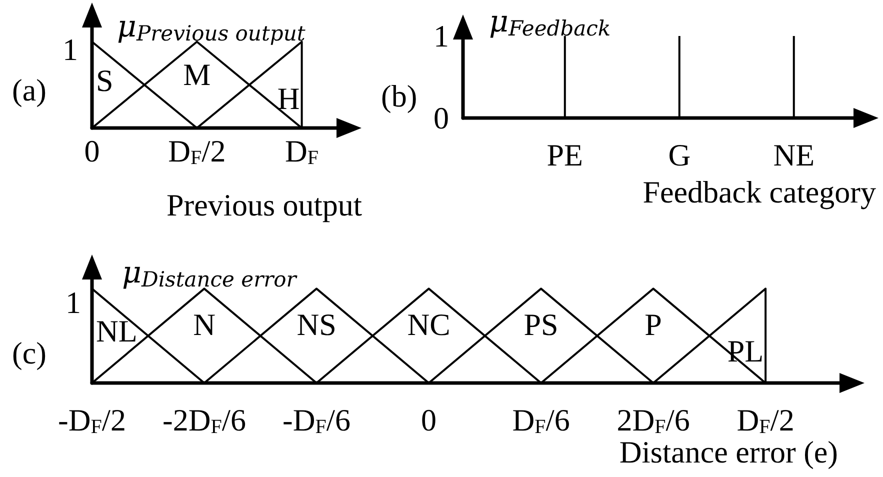 The image size is (883, 477). What do you see at coordinates (550, 22) in the screenshot?
I see `y-axis-title: μFeedback` at bounding box center [550, 22].